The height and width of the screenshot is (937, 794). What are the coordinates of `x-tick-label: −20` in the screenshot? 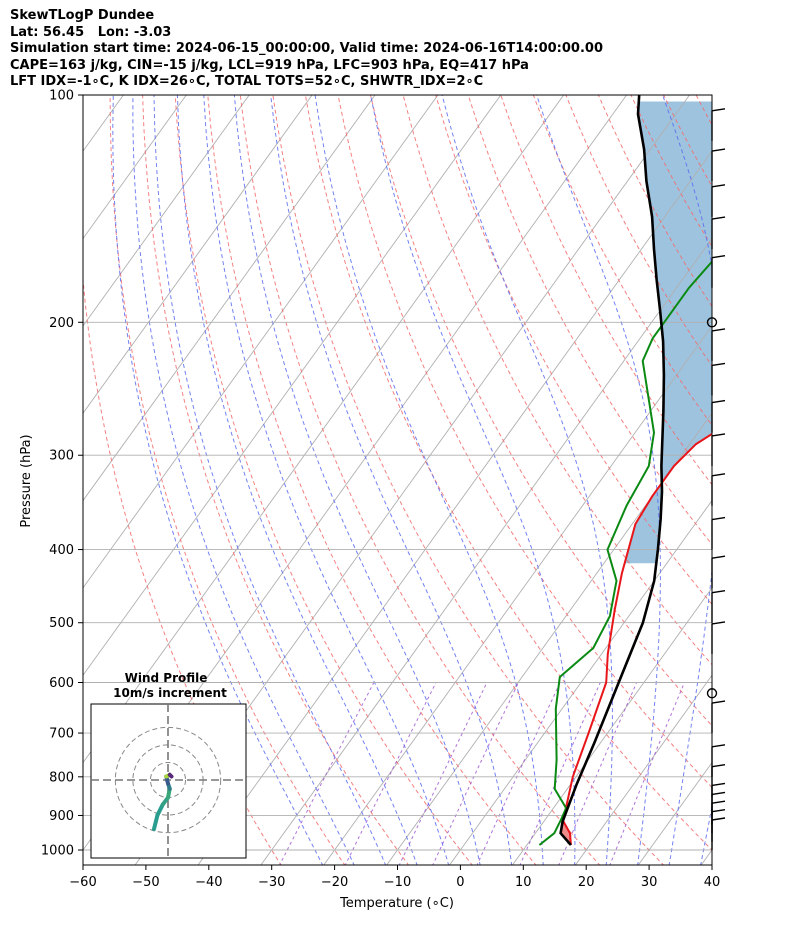 It's located at (334, 882).